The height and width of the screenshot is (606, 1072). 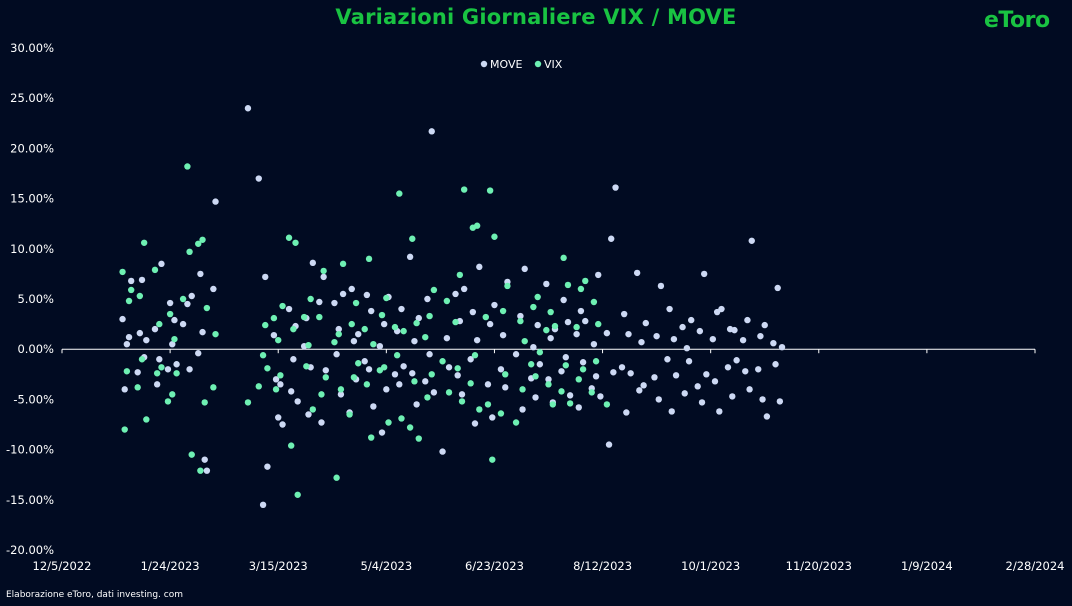 What do you see at coordinates (710, 566) in the screenshot?
I see `x-tick-label: 10/1/2023` at bounding box center [710, 566].